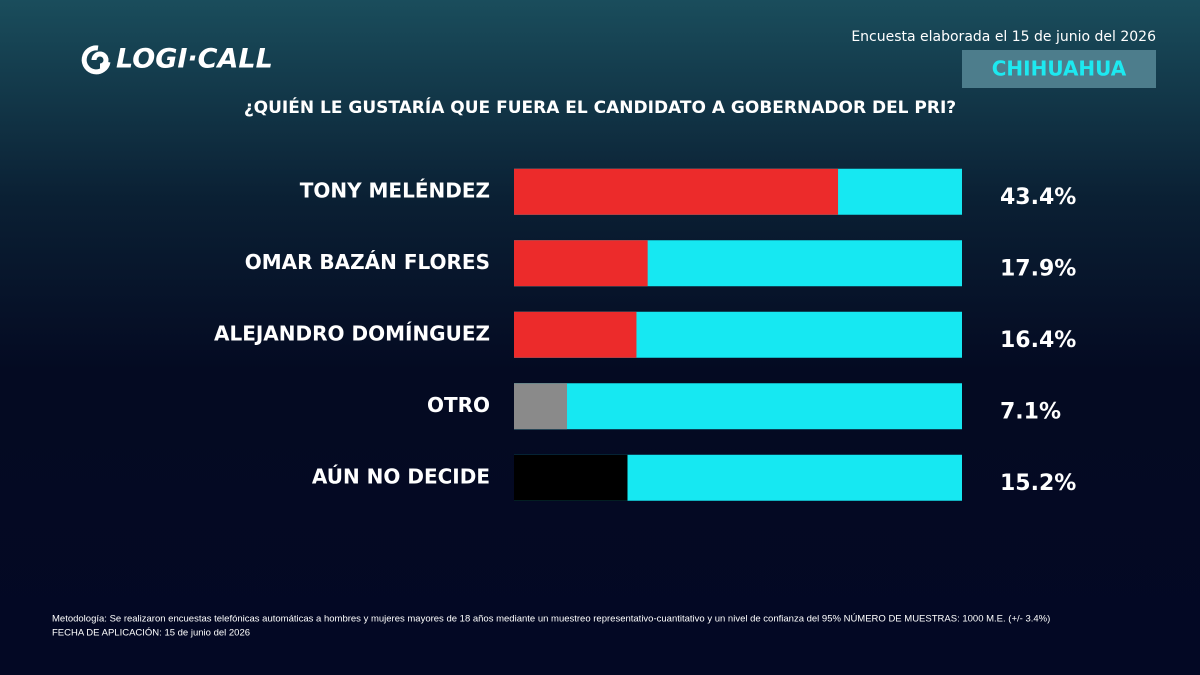 The height and width of the screenshot is (675, 1200). I want to click on logo-icon, so click(96, 60).